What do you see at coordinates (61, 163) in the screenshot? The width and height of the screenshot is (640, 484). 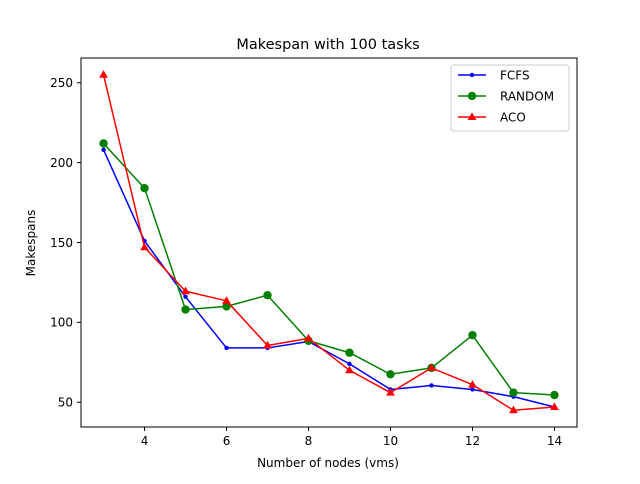 I see `y-tick-label: 200` at bounding box center [61, 163].